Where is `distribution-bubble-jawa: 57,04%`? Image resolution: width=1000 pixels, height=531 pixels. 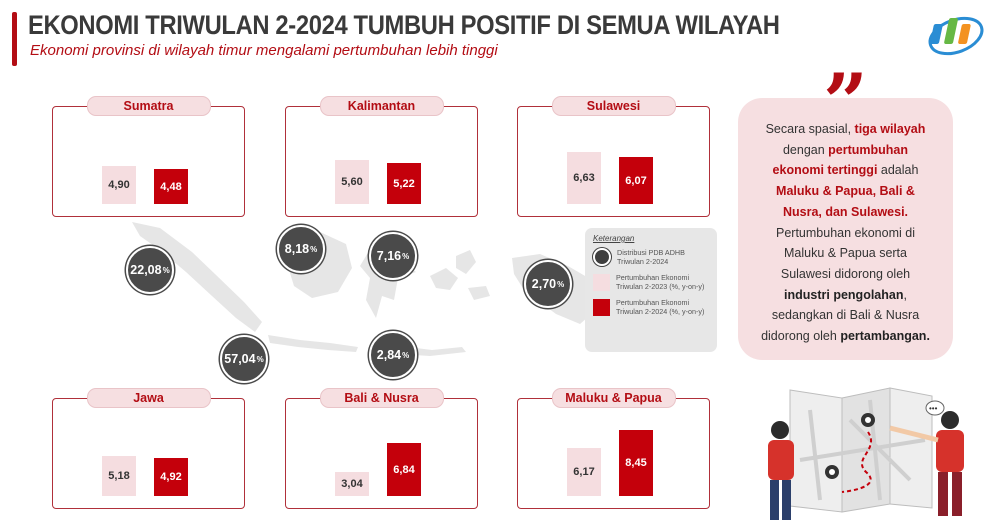 distribution-bubble-jawa: 57,04% is located at coordinates (244, 359).